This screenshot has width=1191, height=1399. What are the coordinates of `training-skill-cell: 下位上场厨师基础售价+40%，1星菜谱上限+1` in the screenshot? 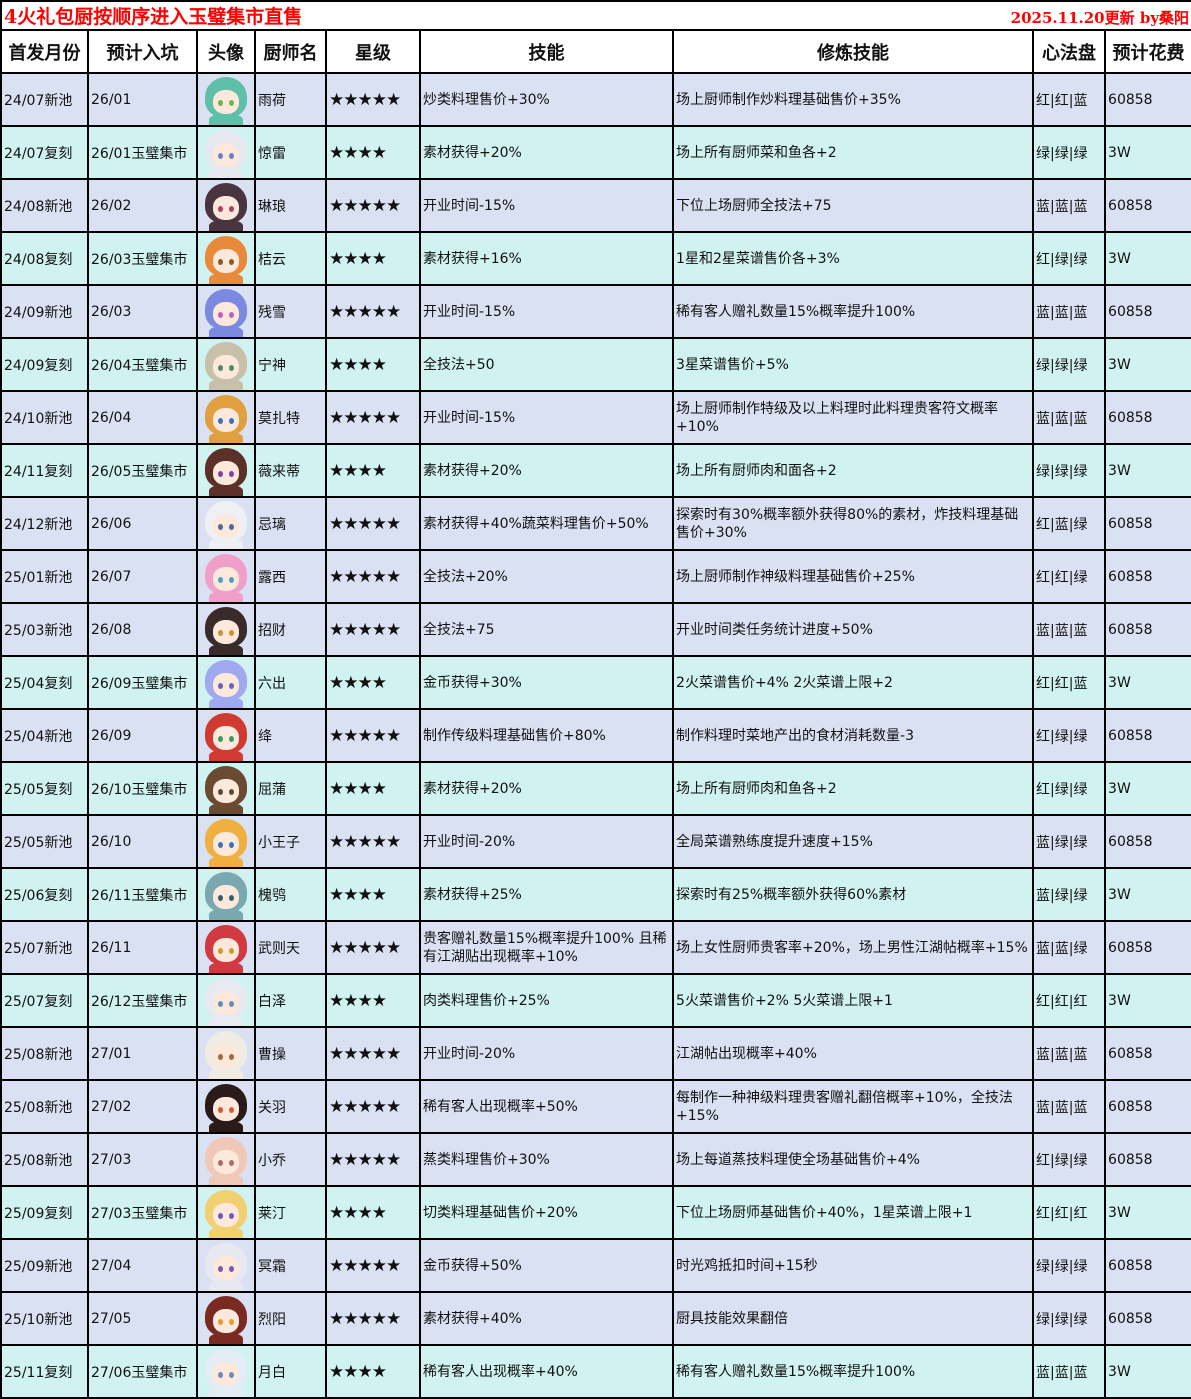 It's located at (853, 1212).